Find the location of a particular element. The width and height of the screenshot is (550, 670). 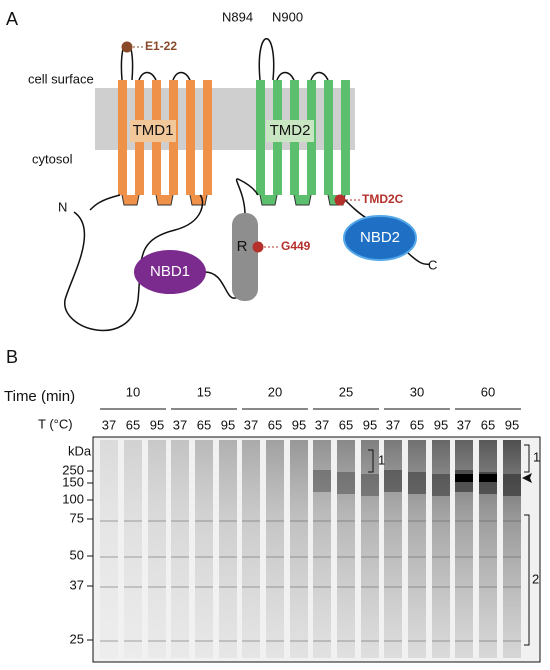

glyco-site: N894 is located at coordinates (237, 16).